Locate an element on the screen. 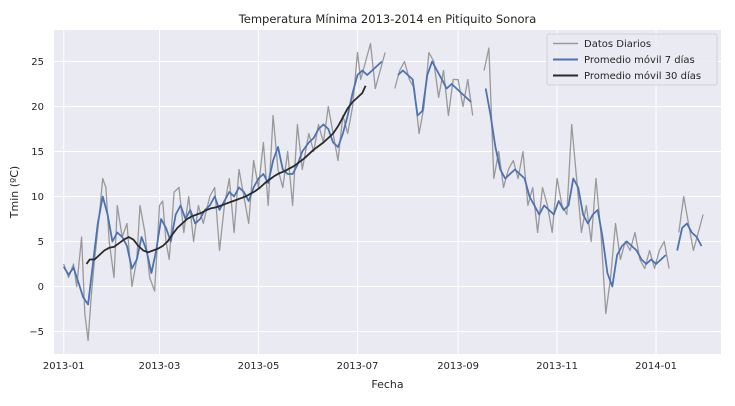 This screenshot has width=735, height=406. legend-label-daily: Datos Diarios is located at coordinates (617, 44).